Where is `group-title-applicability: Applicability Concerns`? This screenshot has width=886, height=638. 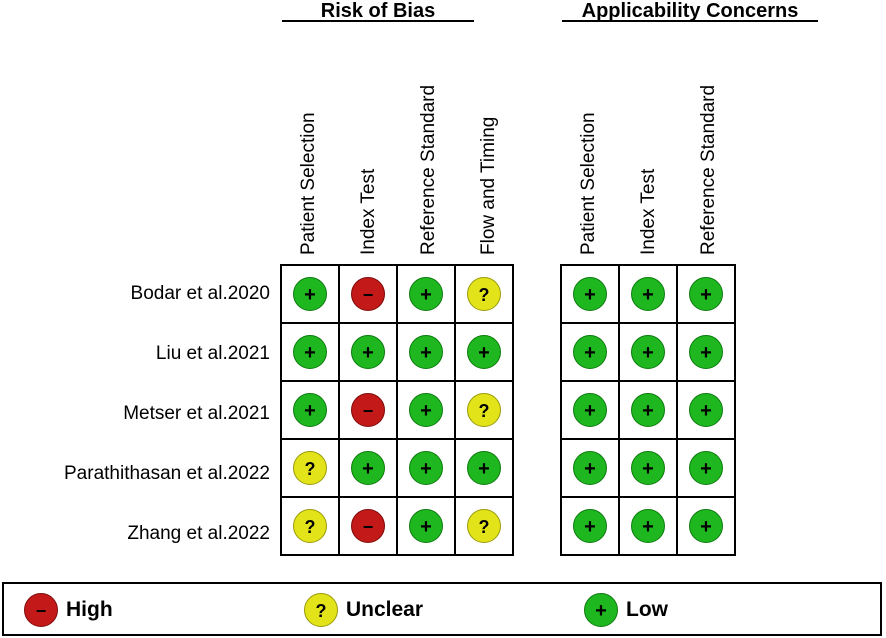
group-title-applicability: Applicability Concerns is located at coordinates (690, 11).